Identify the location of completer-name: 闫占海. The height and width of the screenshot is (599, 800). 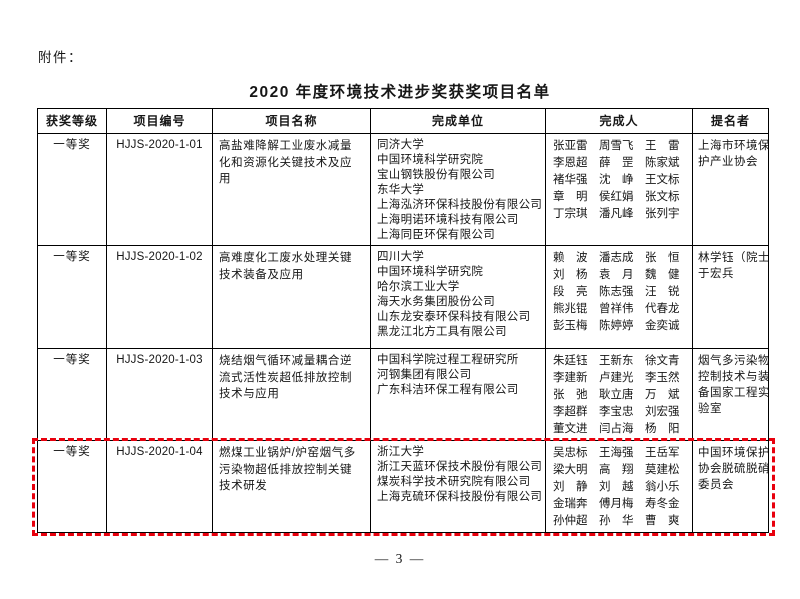
(616, 429).